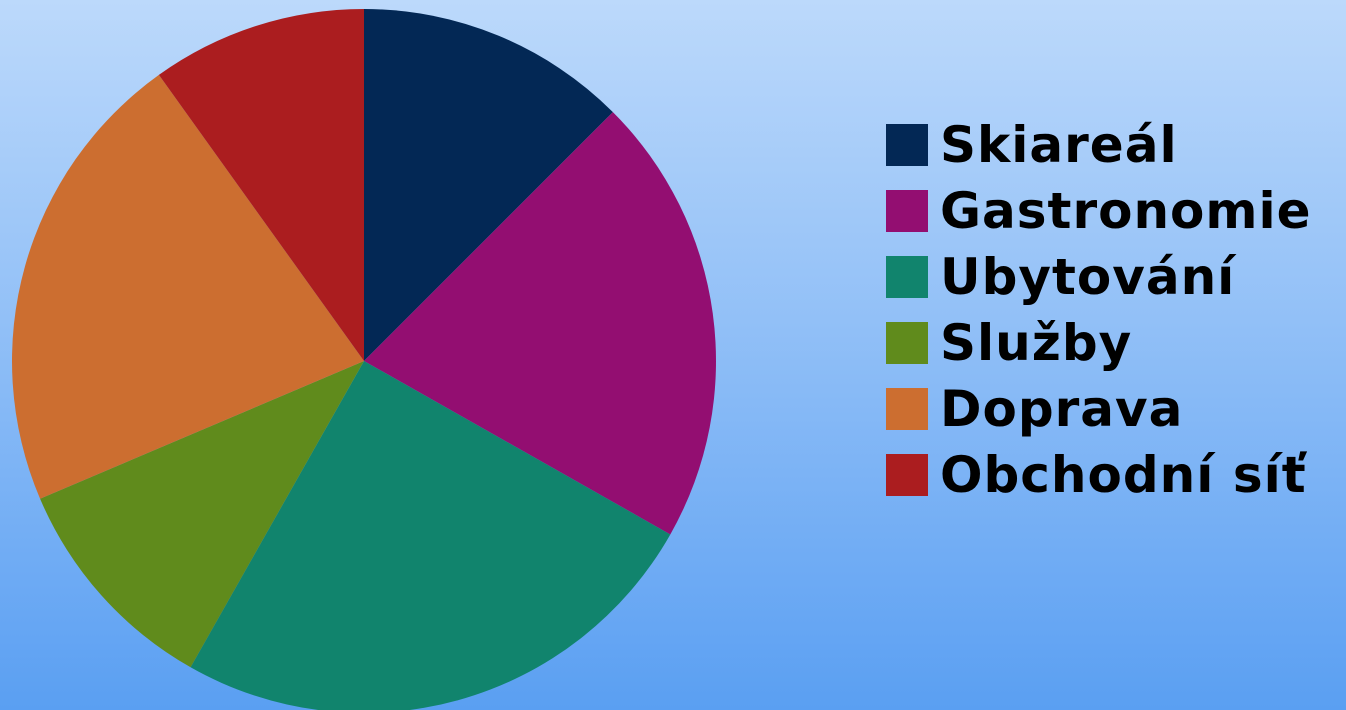  What do you see at coordinates (1123, 475) in the screenshot?
I see `legend-label: Obchodní síť` at bounding box center [1123, 475].